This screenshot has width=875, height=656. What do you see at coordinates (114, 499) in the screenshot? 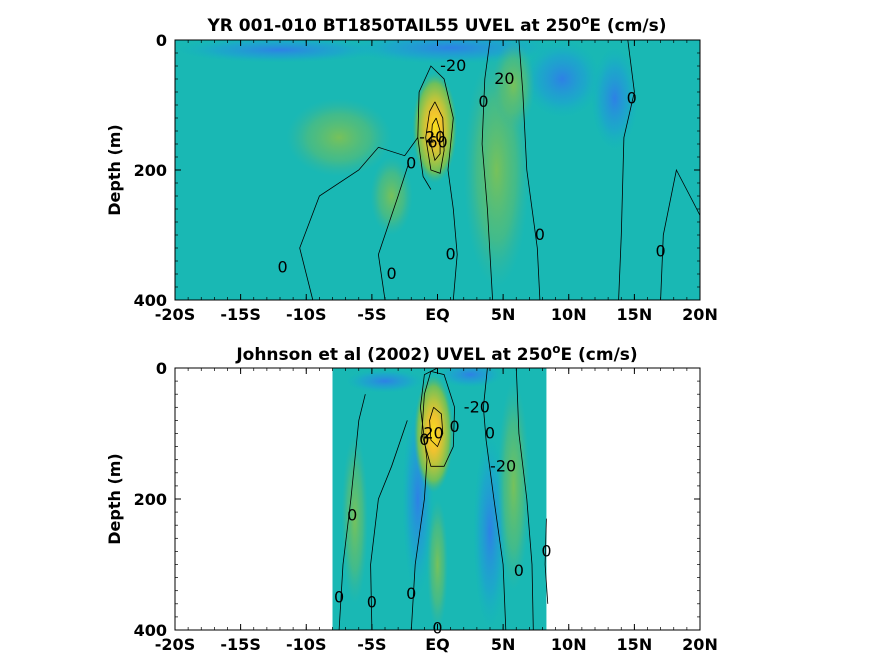
I see `bottom-panel-y-label: Depth (m)` at bounding box center [114, 499].